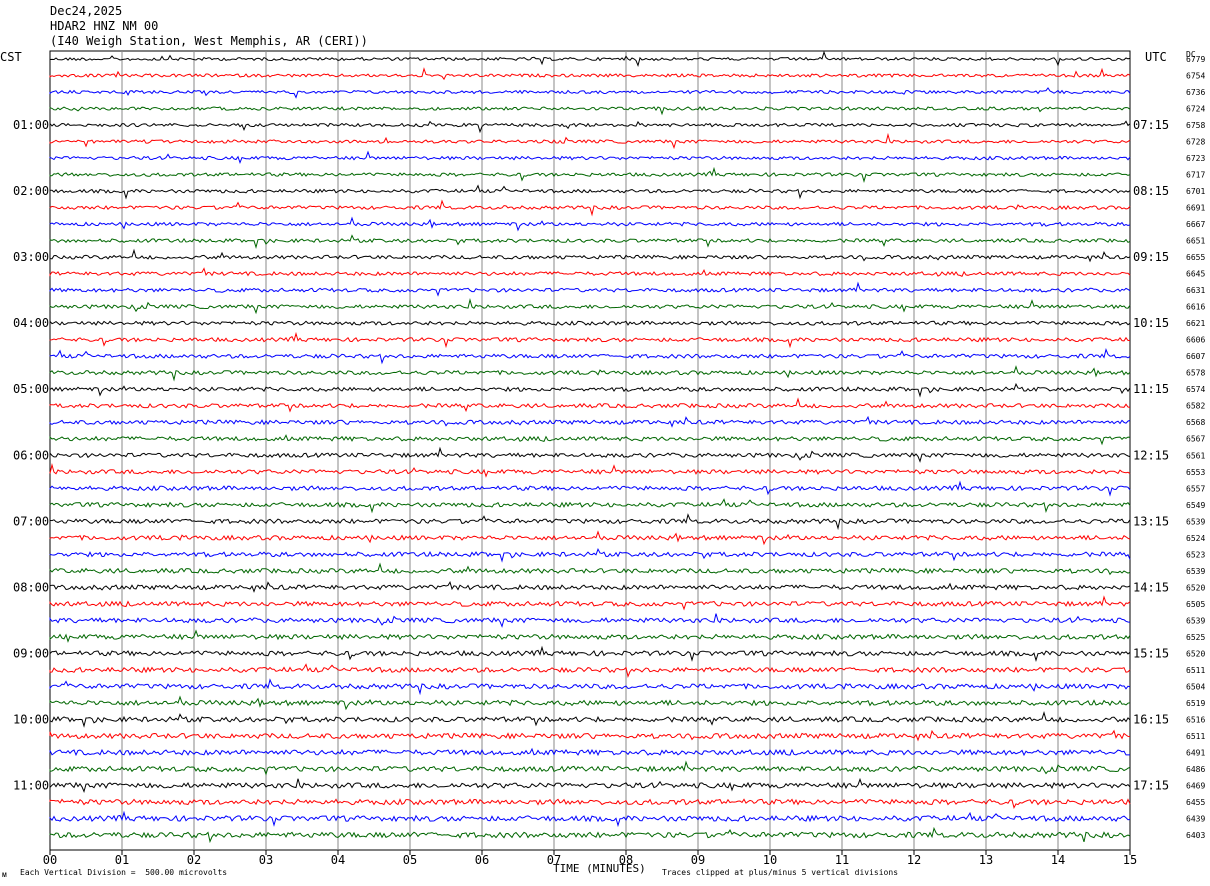  What do you see at coordinates (1195, 752) in the screenshot?
I see `dc-offset-label: 6491` at bounding box center [1195, 752].